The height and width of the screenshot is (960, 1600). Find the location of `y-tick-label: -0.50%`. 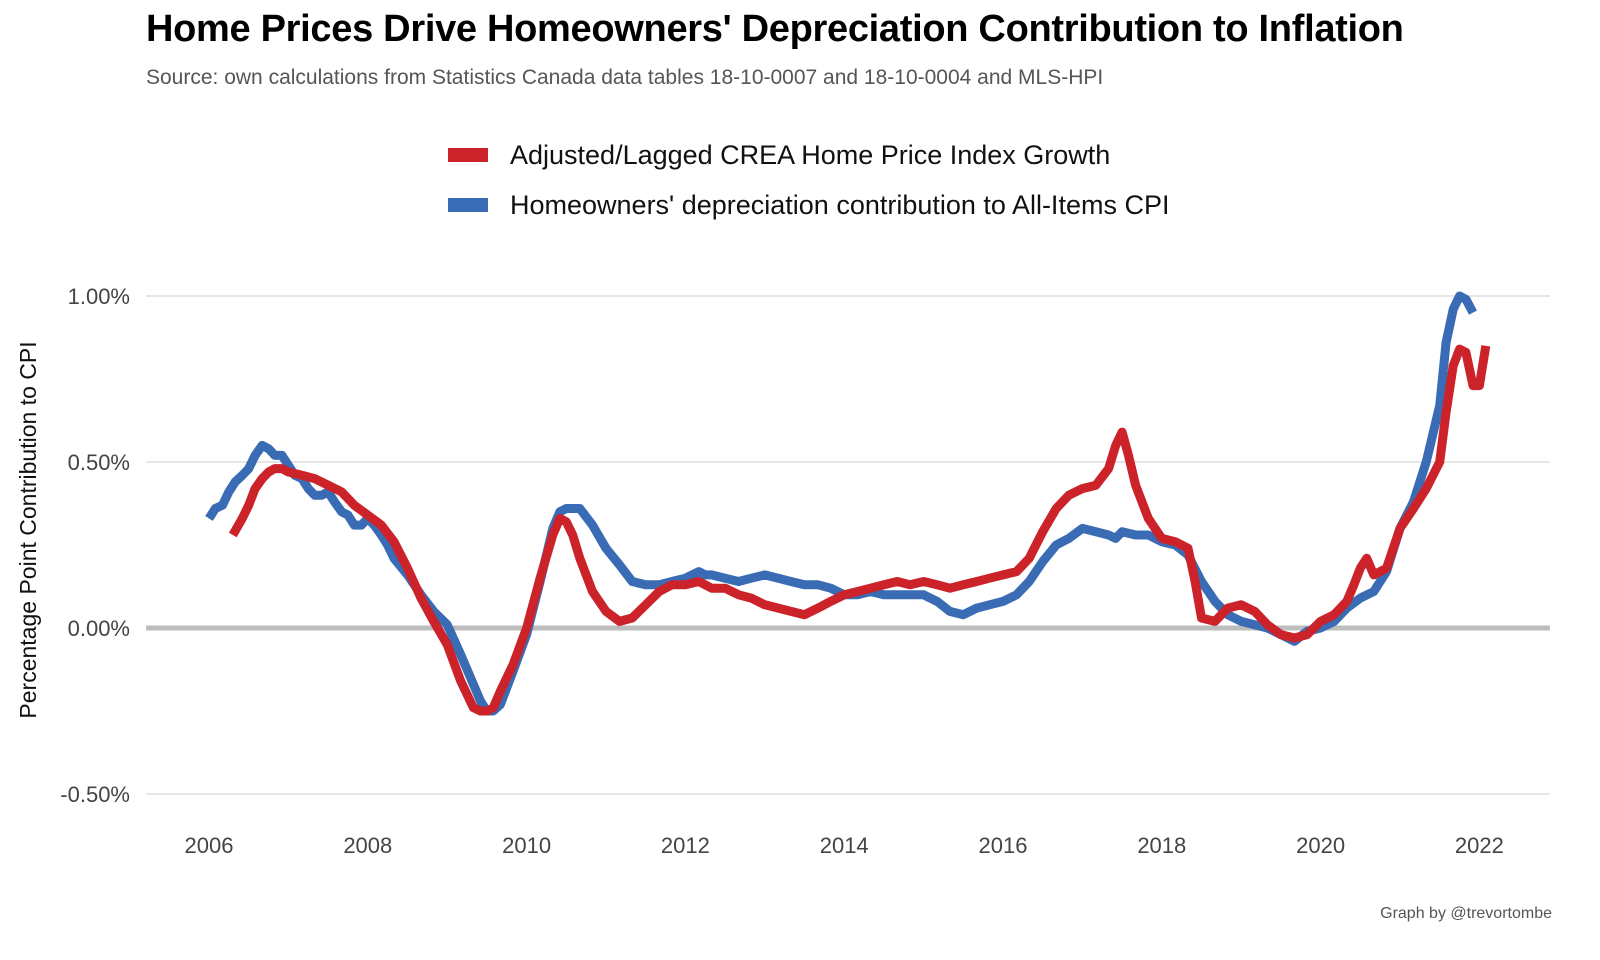

y-tick-label: -0.50% is located at coordinates (95, 794).